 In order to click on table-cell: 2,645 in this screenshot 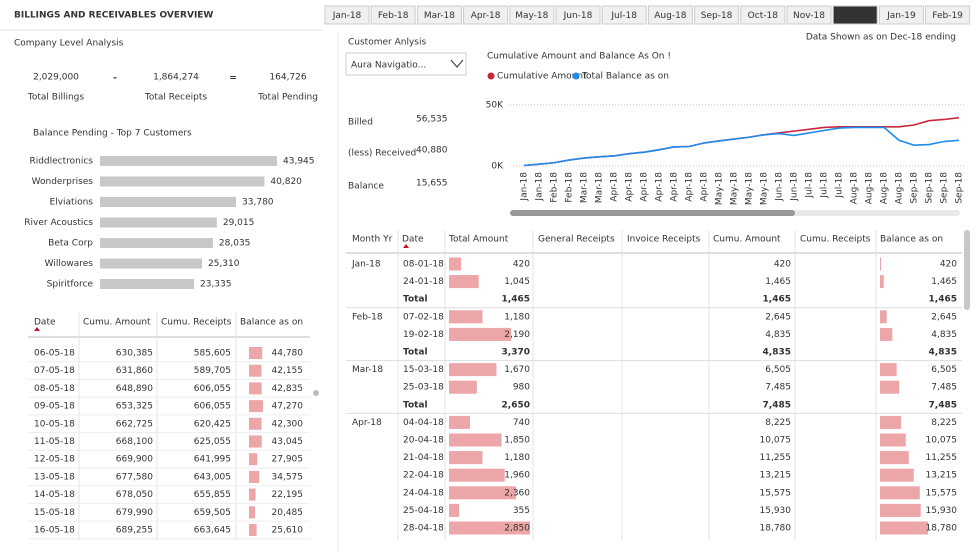, I will do `click(944, 317)`.